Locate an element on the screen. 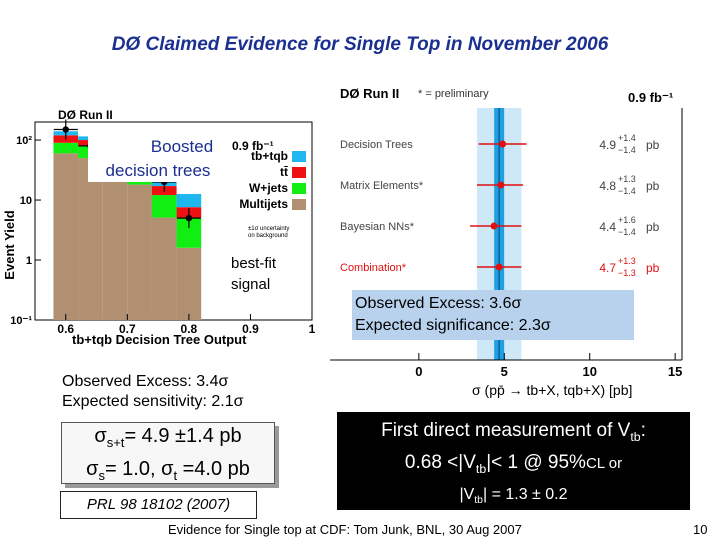  vtb-text: First direct measurement of V is located at coordinates (506, 430).